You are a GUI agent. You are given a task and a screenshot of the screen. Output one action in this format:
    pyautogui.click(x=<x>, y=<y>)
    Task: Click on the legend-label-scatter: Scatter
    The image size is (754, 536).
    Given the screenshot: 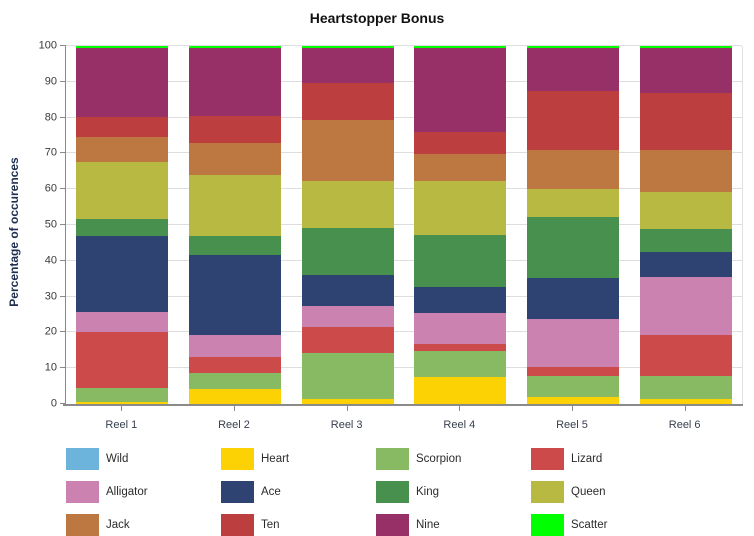 What is the action you would take?
    pyautogui.click(x=589, y=525)
    